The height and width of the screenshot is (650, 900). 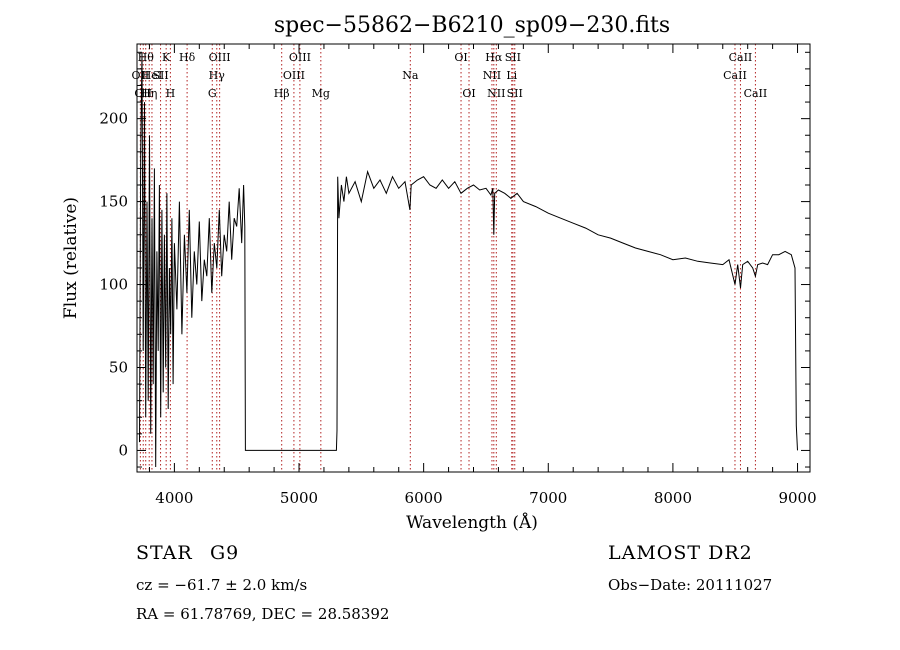 I want to click on x-tick-label-4: 8000, so click(x=673, y=498).